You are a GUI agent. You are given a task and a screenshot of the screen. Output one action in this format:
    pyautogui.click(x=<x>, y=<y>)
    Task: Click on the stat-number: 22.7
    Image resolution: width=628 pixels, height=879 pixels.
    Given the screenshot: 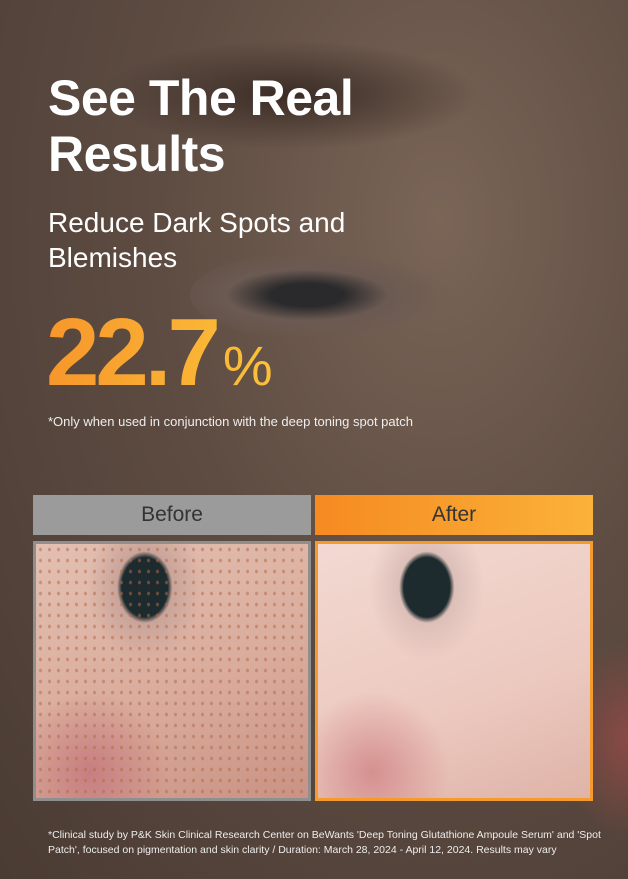 What is the action you would take?
    pyautogui.click(x=131, y=352)
    